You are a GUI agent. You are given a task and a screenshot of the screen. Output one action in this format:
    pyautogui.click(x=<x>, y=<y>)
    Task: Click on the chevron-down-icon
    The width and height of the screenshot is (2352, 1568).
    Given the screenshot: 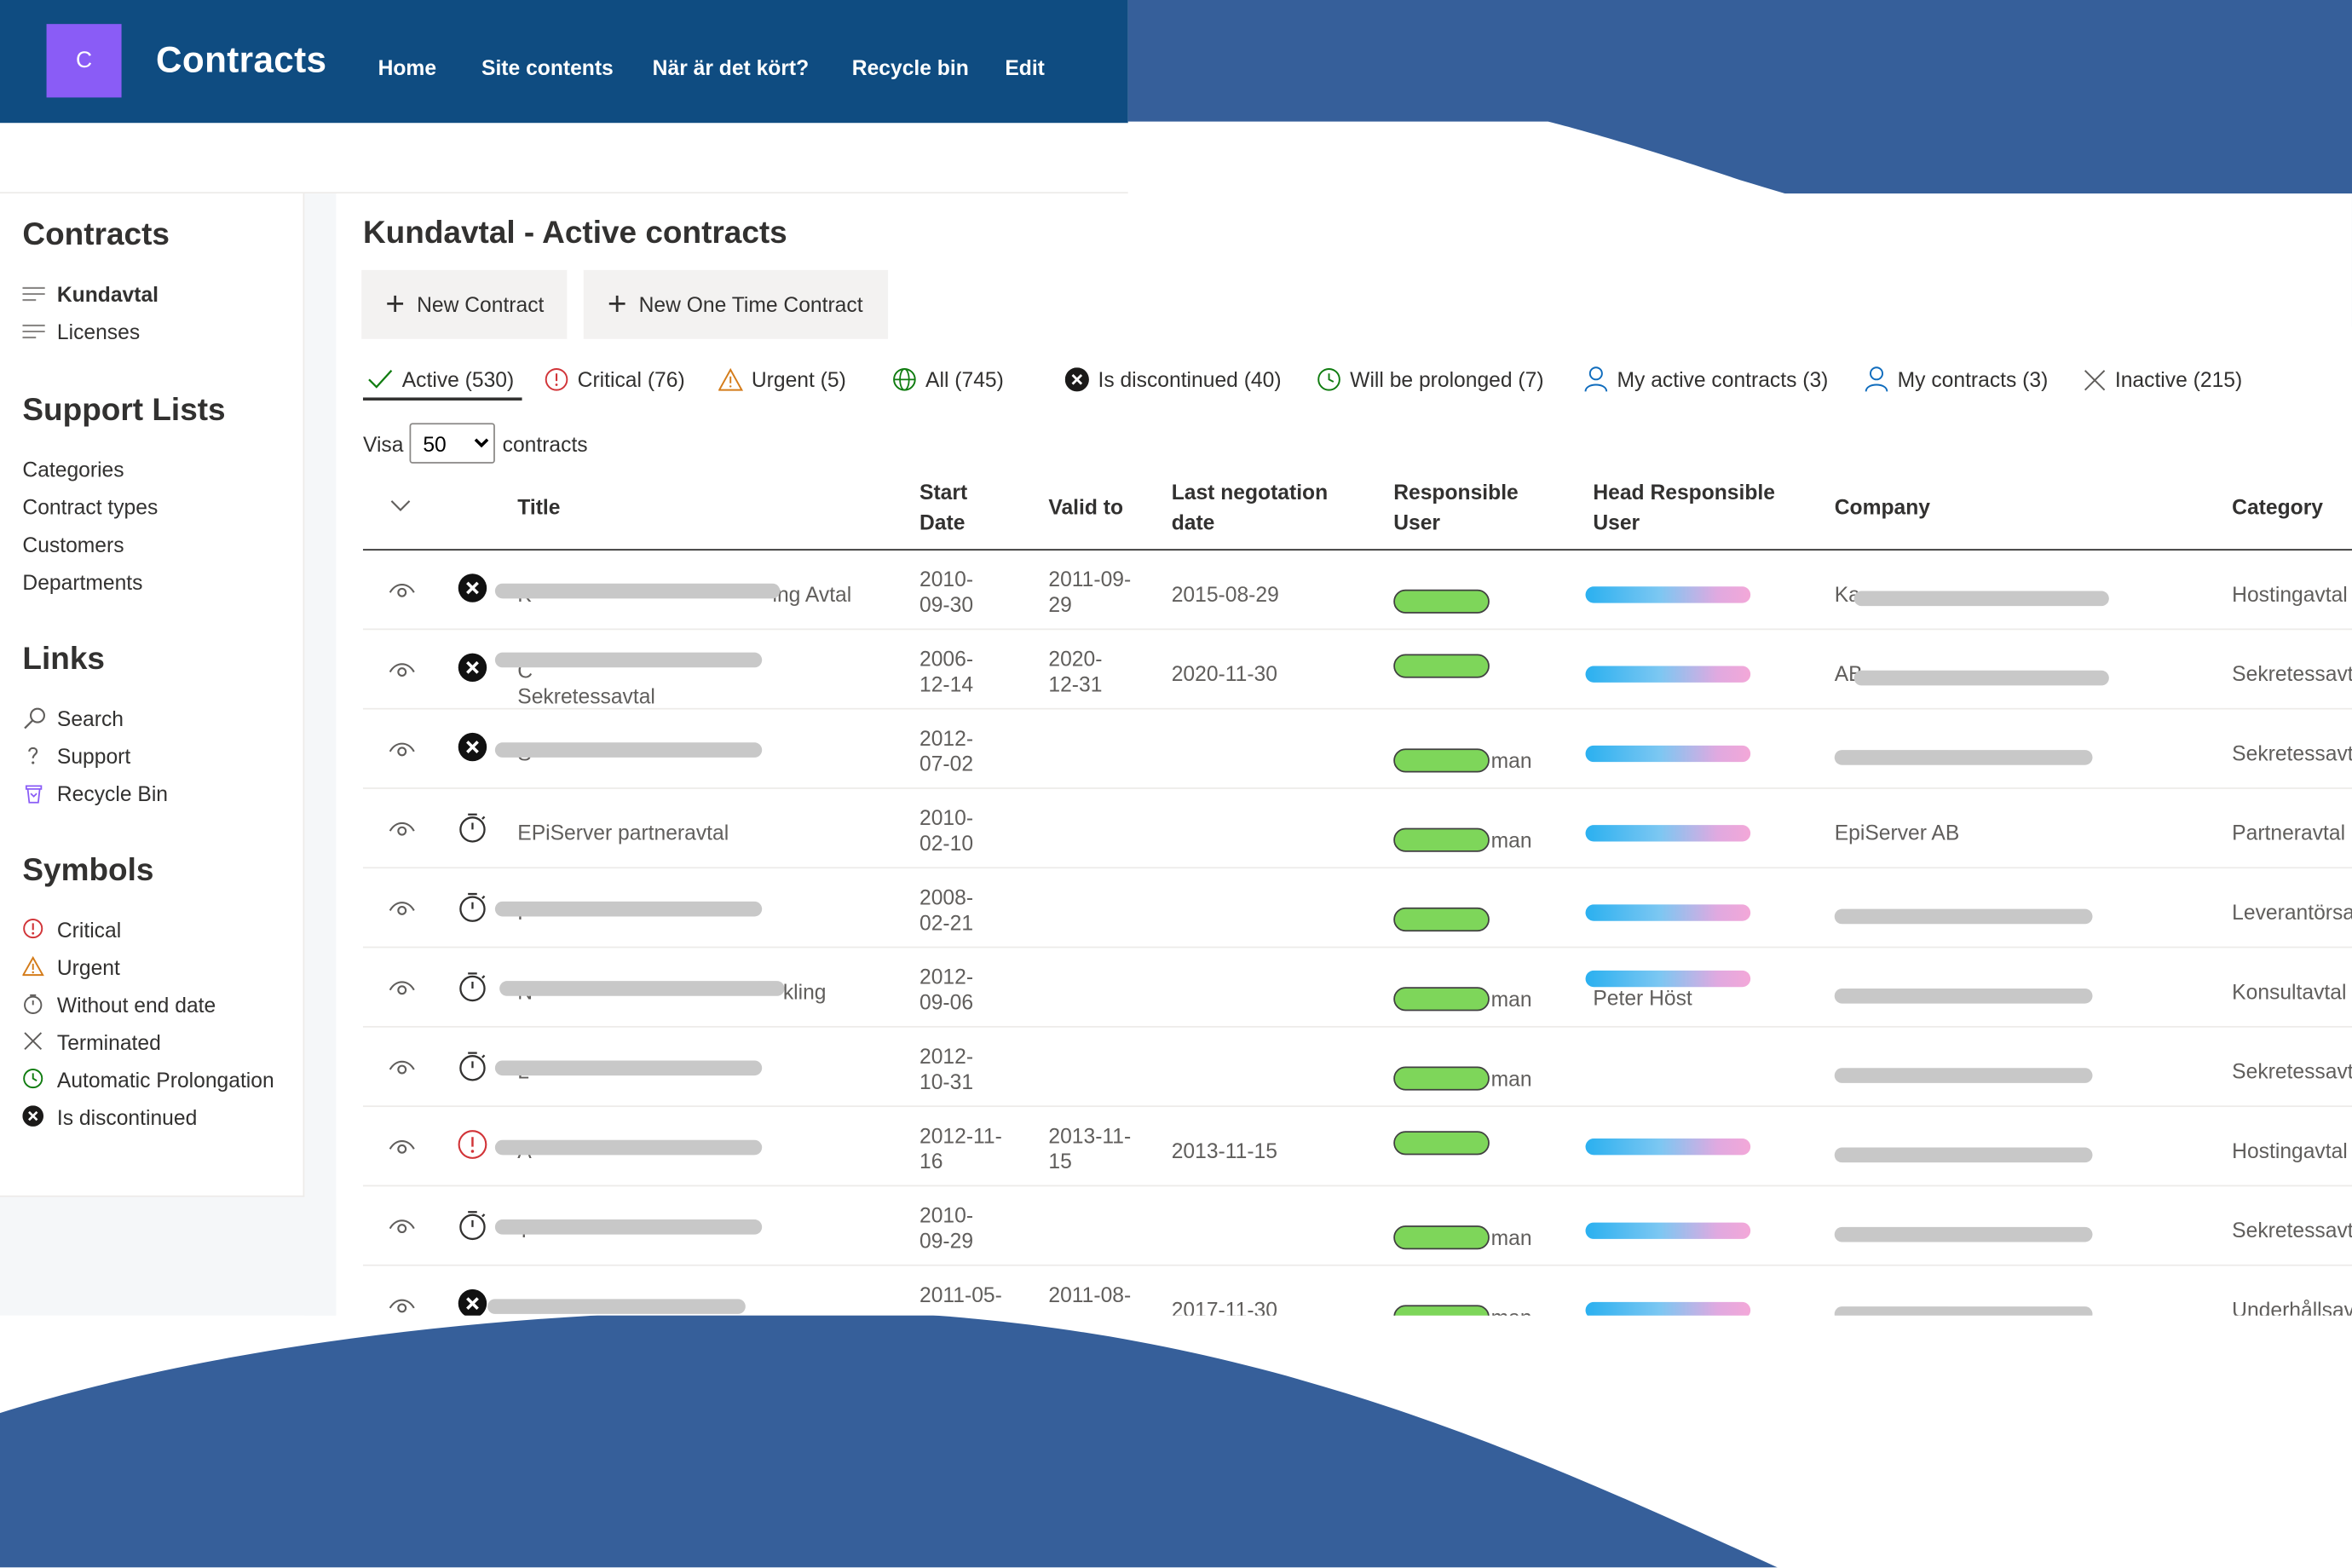 What is the action you would take?
    pyautogui.click(x=401, y=506)
    